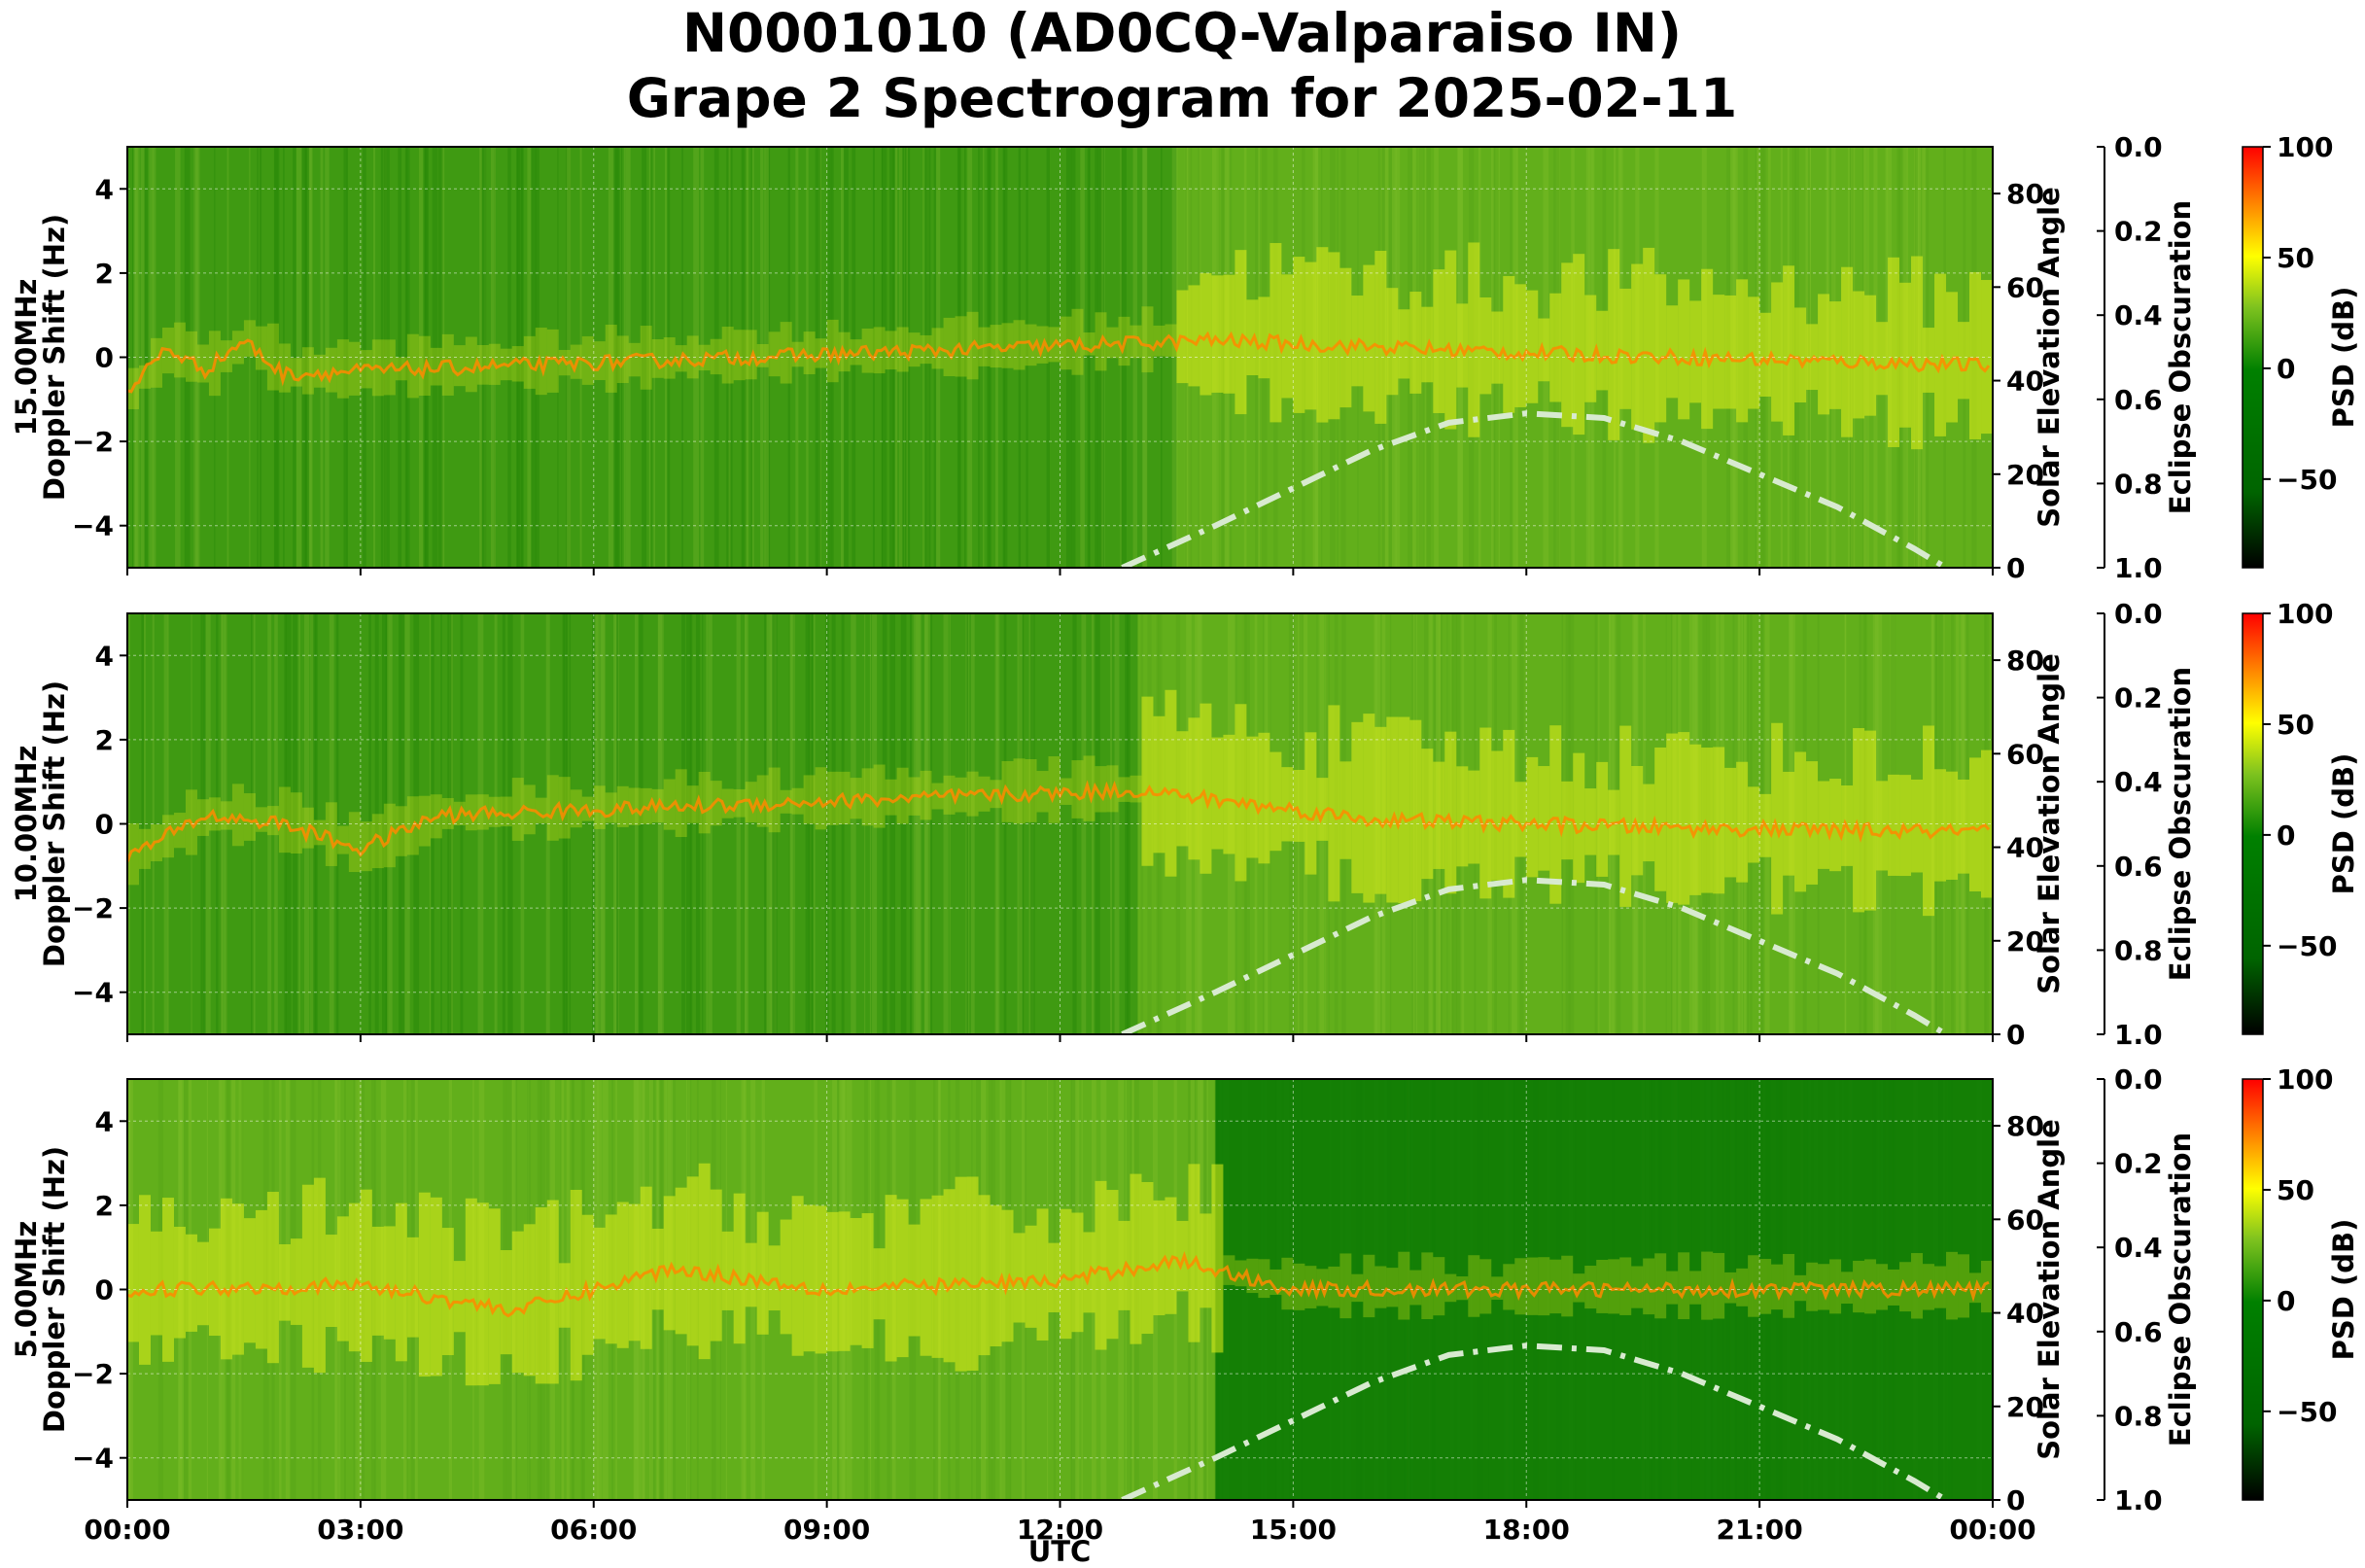 The width and height of the screenshot is (2365, 1568). Describe the element at coordinates (2138, 315) in the screenshot. I see `eclipse-tick-label: 0.4` at that location.